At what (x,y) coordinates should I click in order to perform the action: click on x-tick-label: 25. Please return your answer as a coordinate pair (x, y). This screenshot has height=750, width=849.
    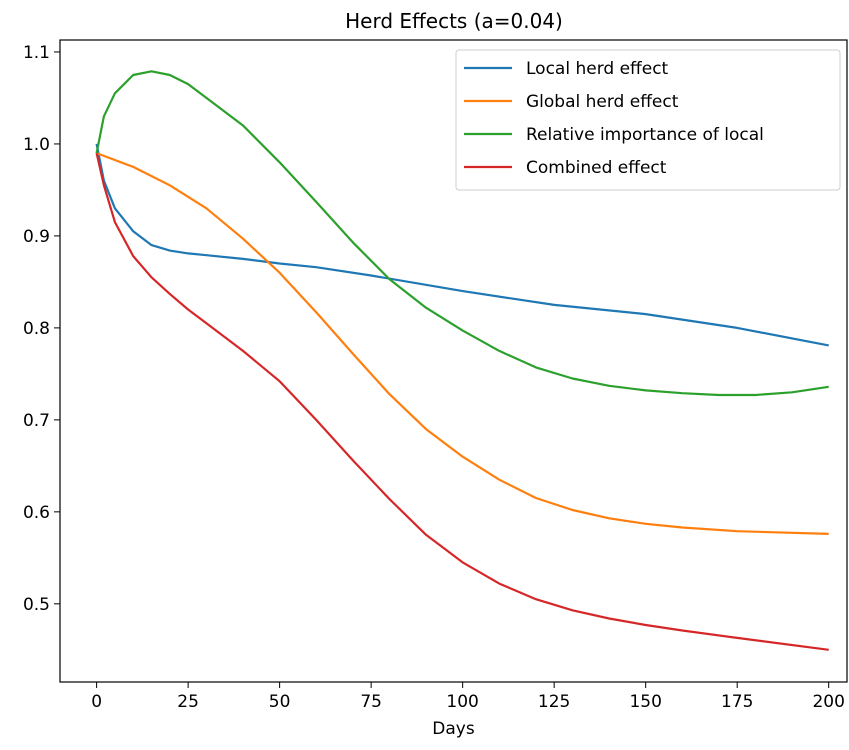
    Looking at the image, I should click on (188, 702).